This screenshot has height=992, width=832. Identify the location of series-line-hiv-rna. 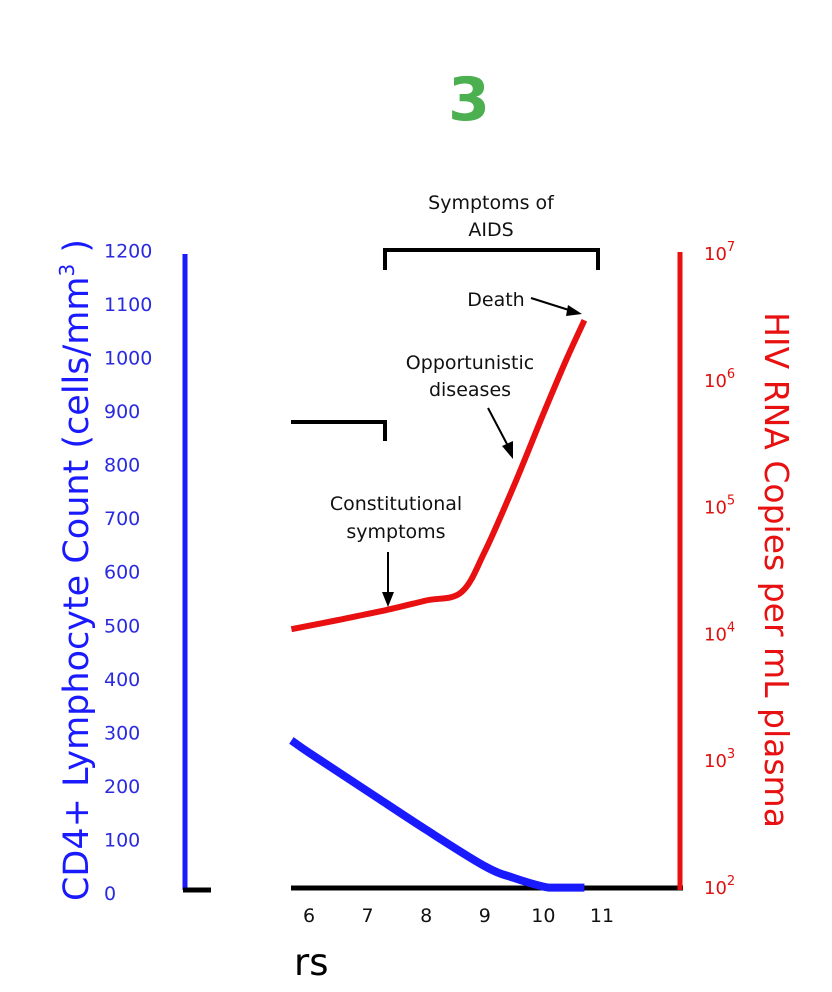
(439, 476).